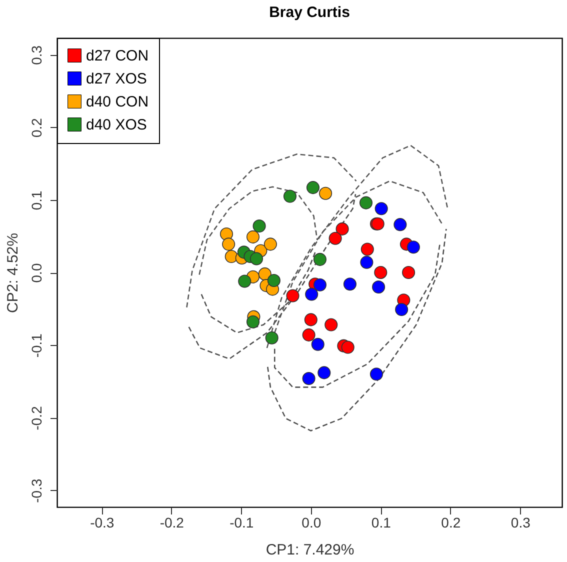 Image resolution: width=567 pixels, height=562 pixels. Describe the element at coordinates (102, 522) in the screenshot. I see `x-tick-label: -0.3` at that location.